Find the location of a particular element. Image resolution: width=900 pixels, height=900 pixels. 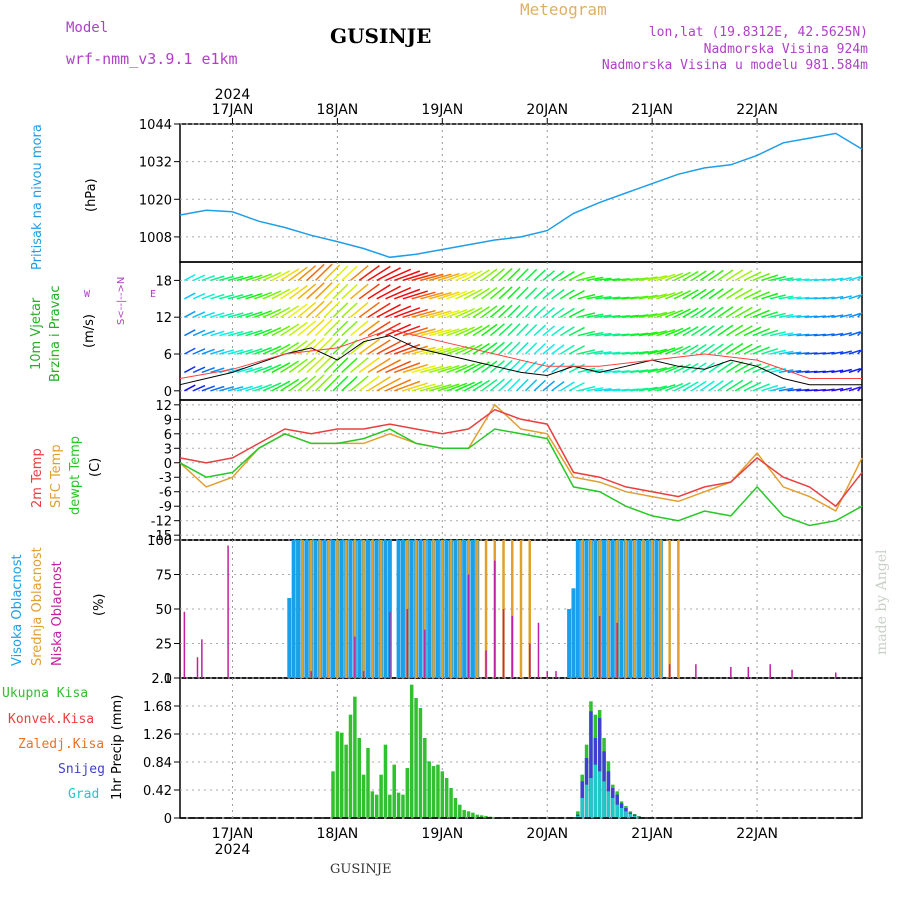

top-day-label: 21JAN is located at coordinates (652, 110).